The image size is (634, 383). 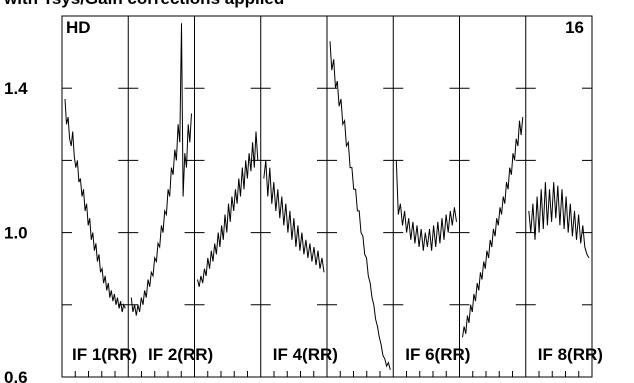 I want to click on chart-title: with Tsys/Gain corrections applied, so click(x=143, y=4).